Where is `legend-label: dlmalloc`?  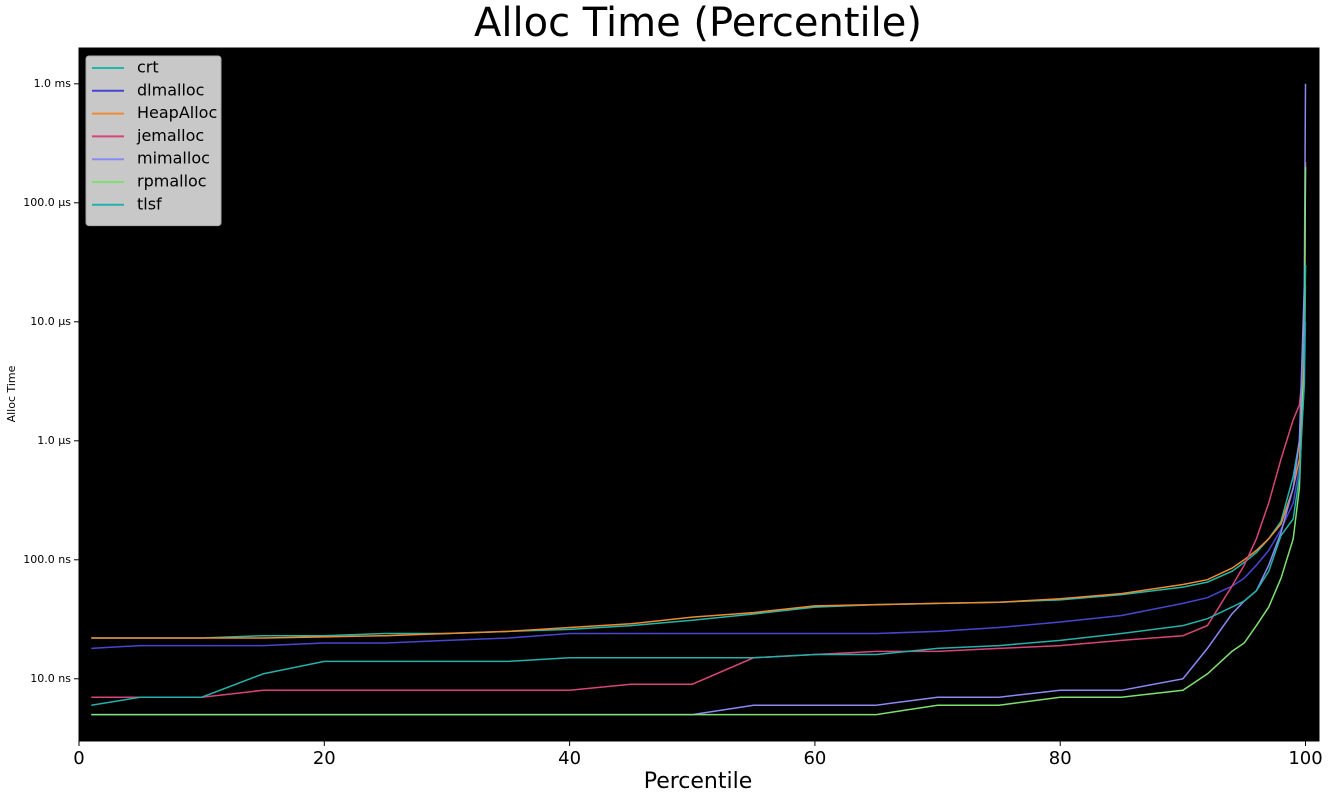 legend-label: dlmalloc is located at coordinates (170, 89).